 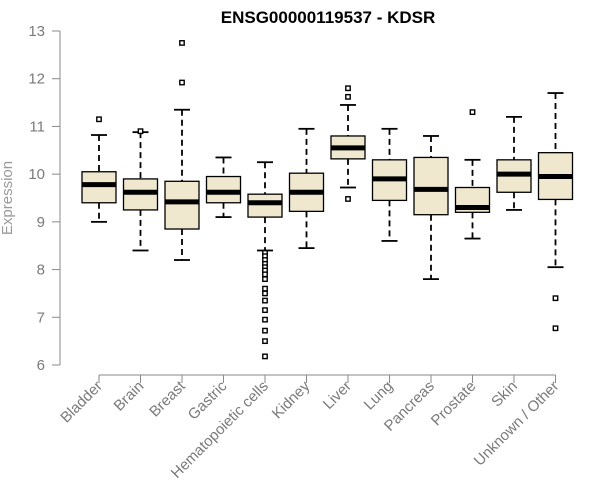 What do you see at coordinates (167, 398) in the screenshot?
I see `x-tick-label: Breast` at bounding box center [167, 398].